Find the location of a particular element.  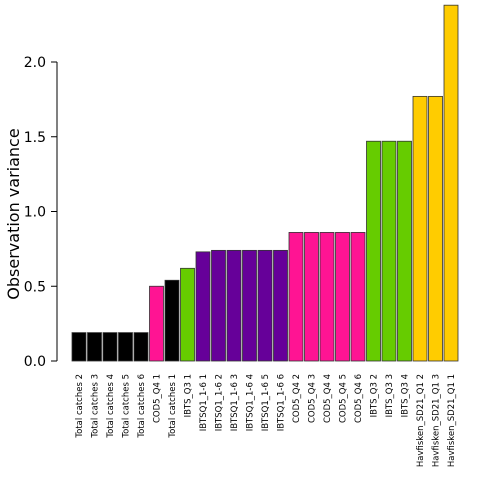

x-tick-label: IBTSQ1_1-6 5 is located at coordinates (266, 402).